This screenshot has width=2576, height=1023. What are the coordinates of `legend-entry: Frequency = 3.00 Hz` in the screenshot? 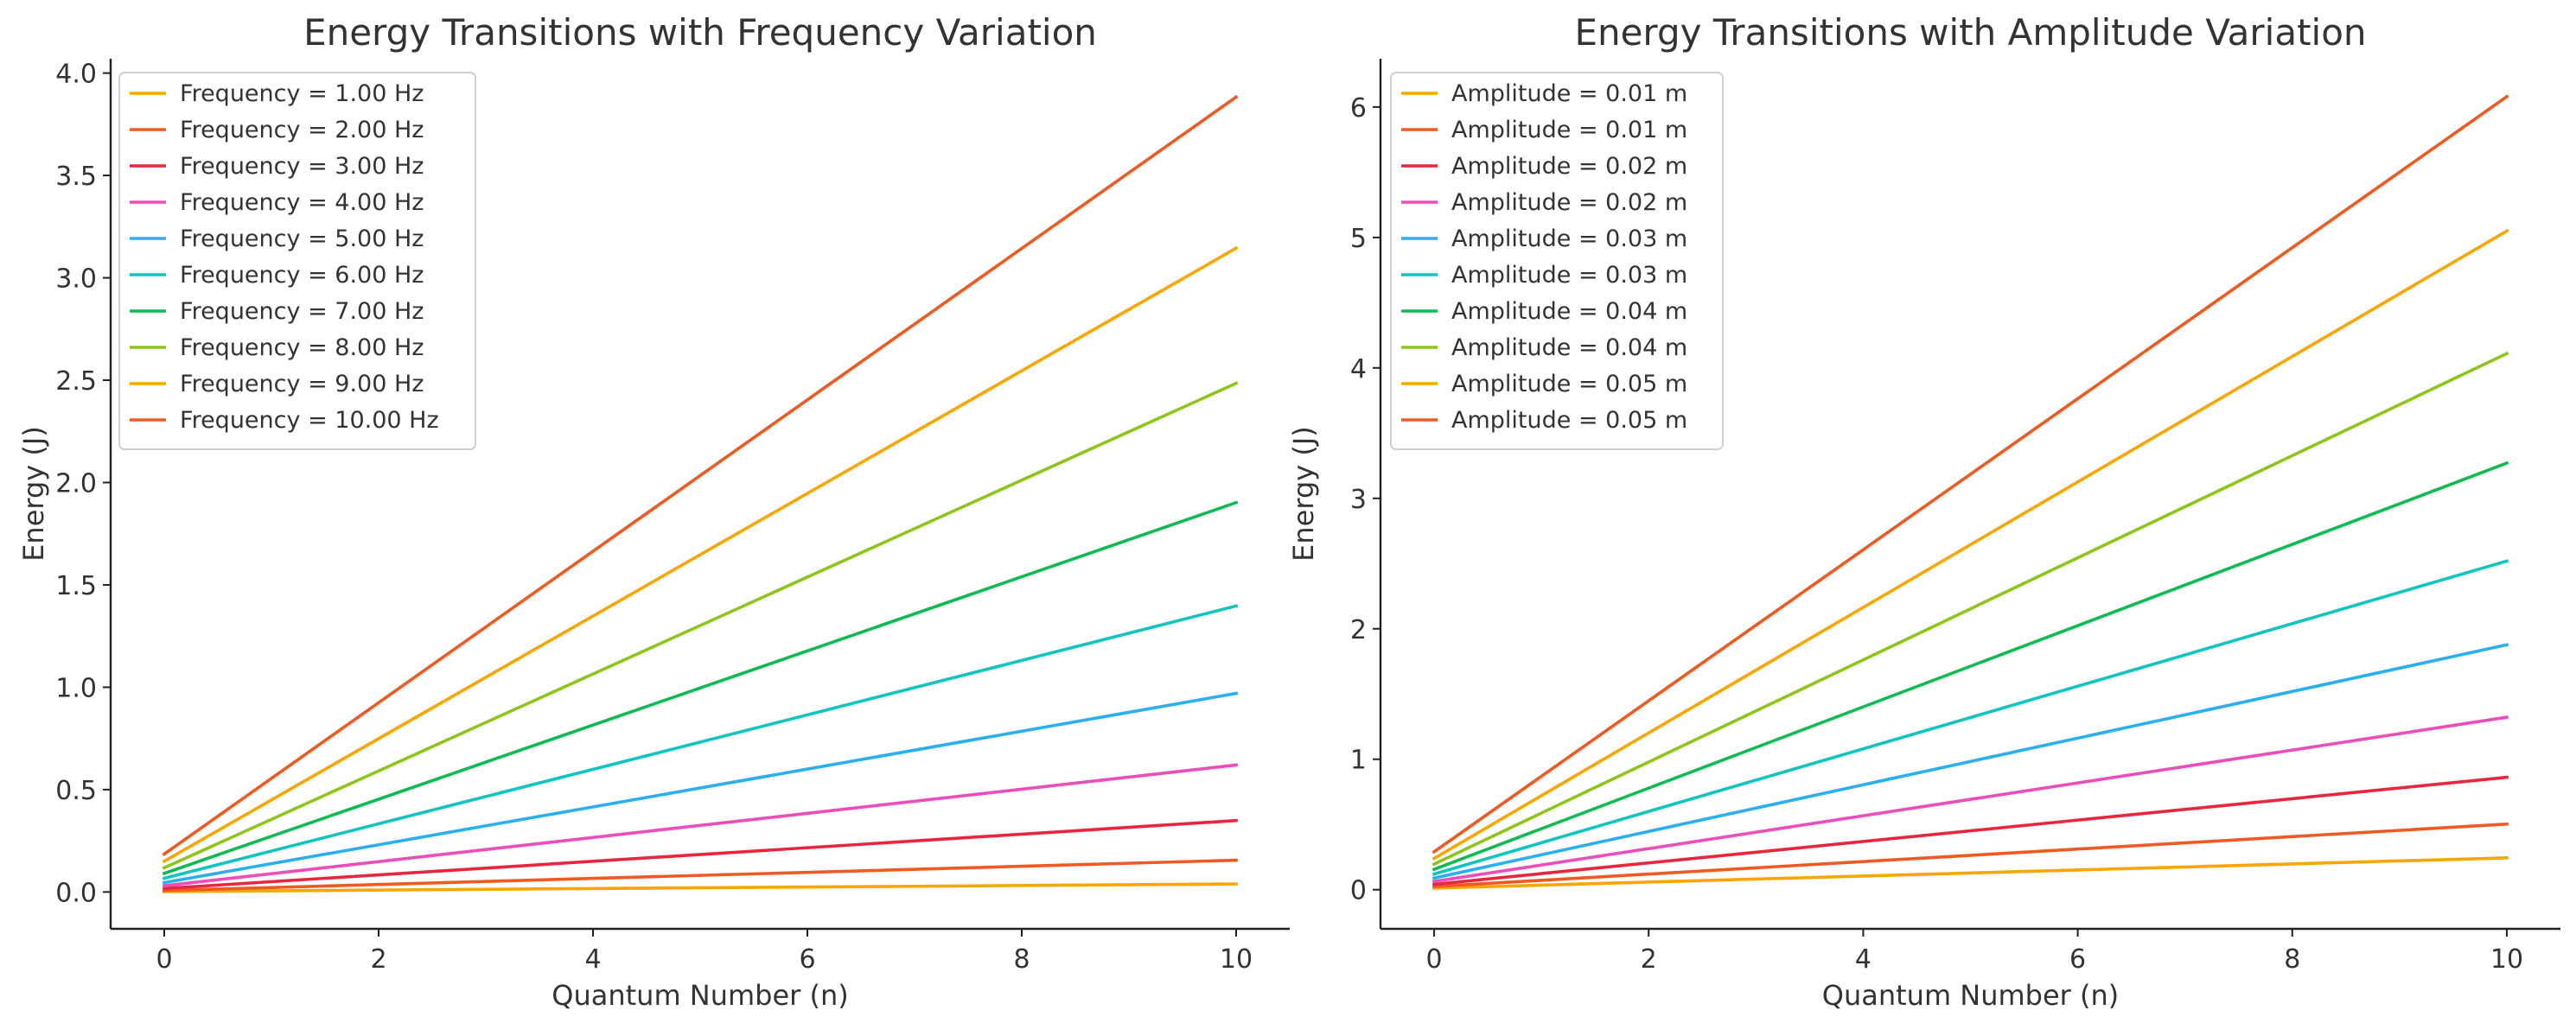 It's located at (302, 167).